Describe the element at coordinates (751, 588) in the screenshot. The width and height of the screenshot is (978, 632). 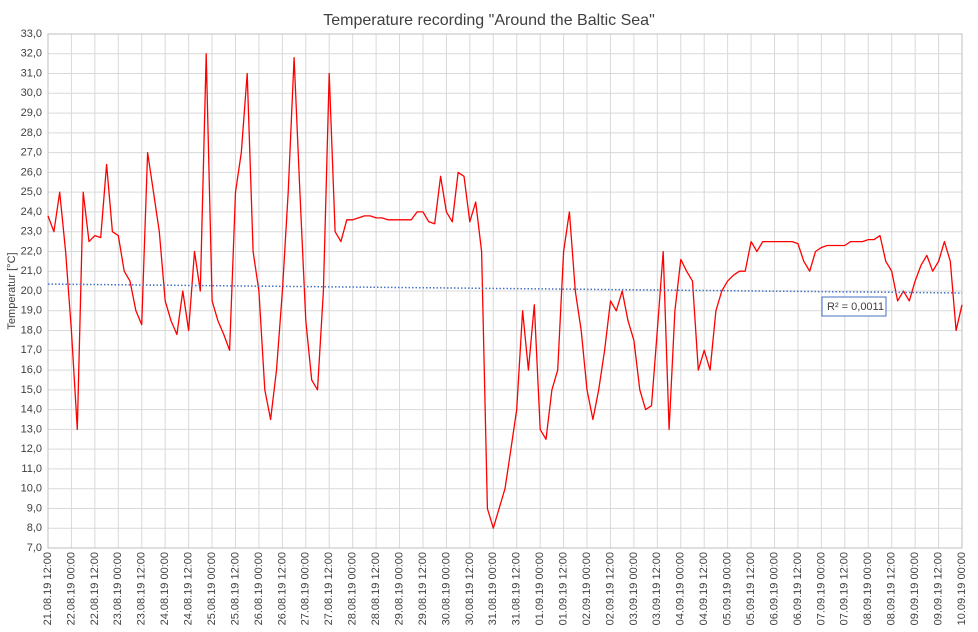
I see `x-tick-label: 05.09.19 12:00` at that location.